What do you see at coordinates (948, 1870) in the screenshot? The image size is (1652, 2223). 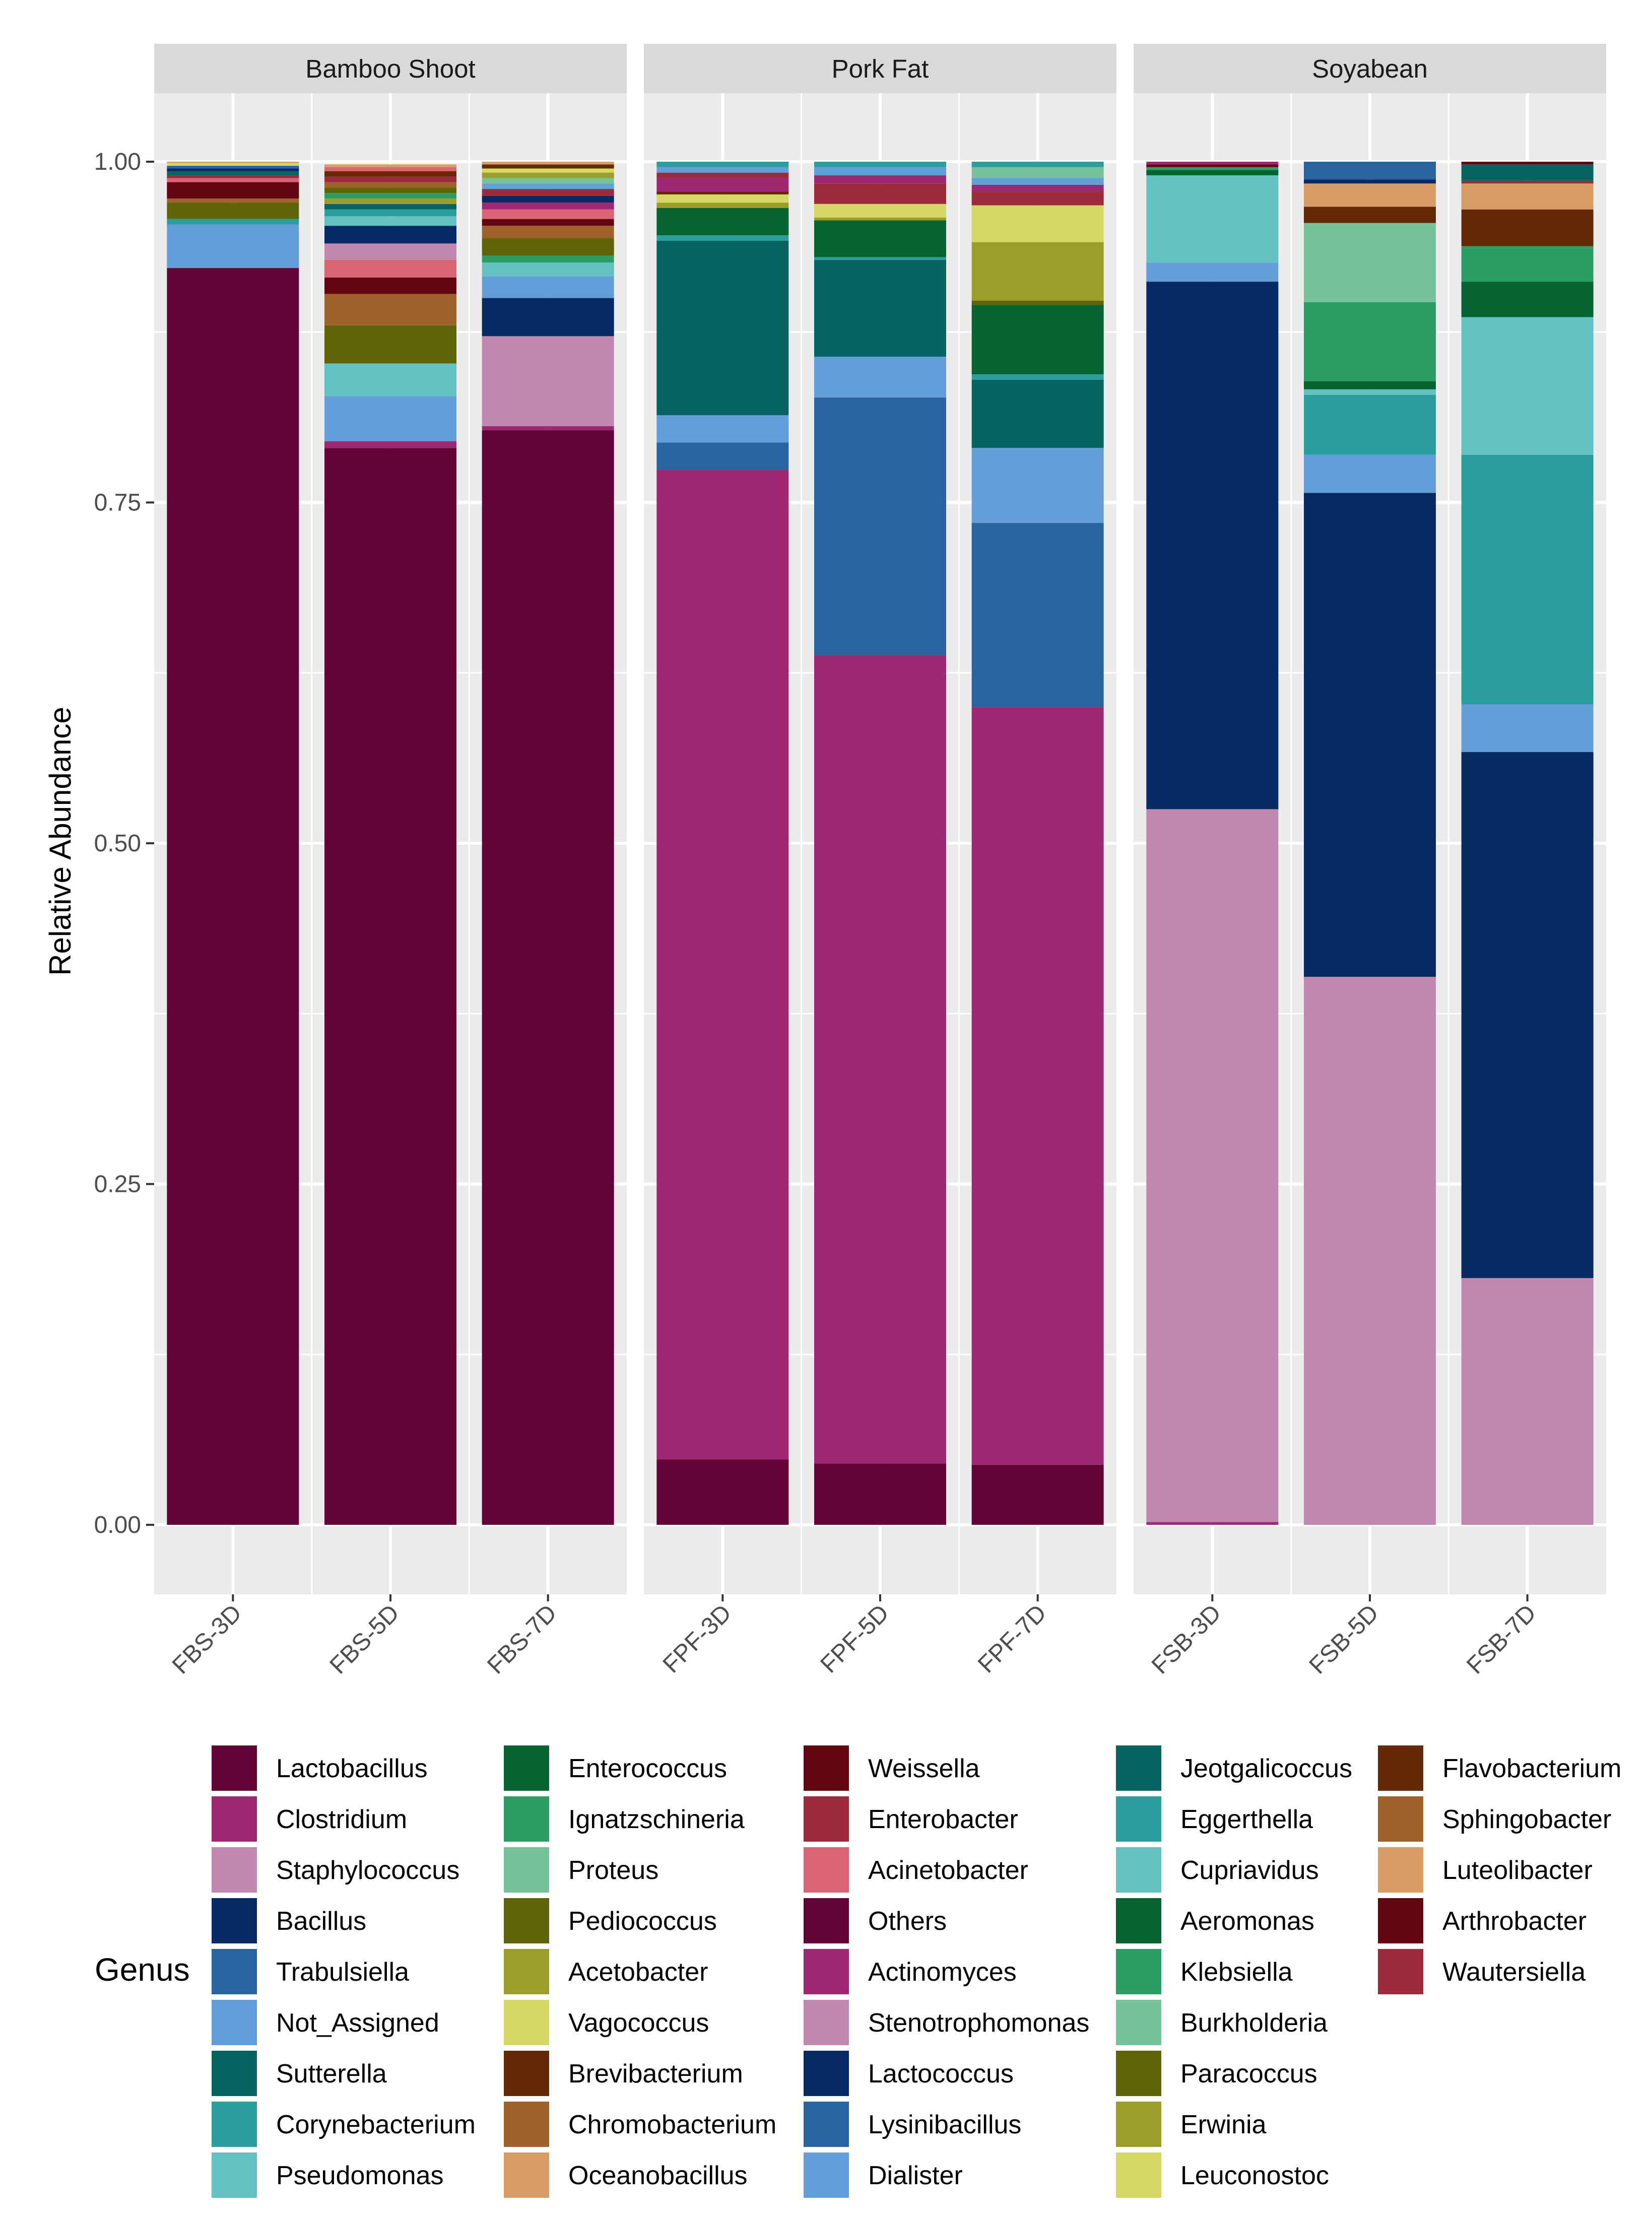 I see `legend-label: Acinetobacter` at bounding box center [948, 1870].